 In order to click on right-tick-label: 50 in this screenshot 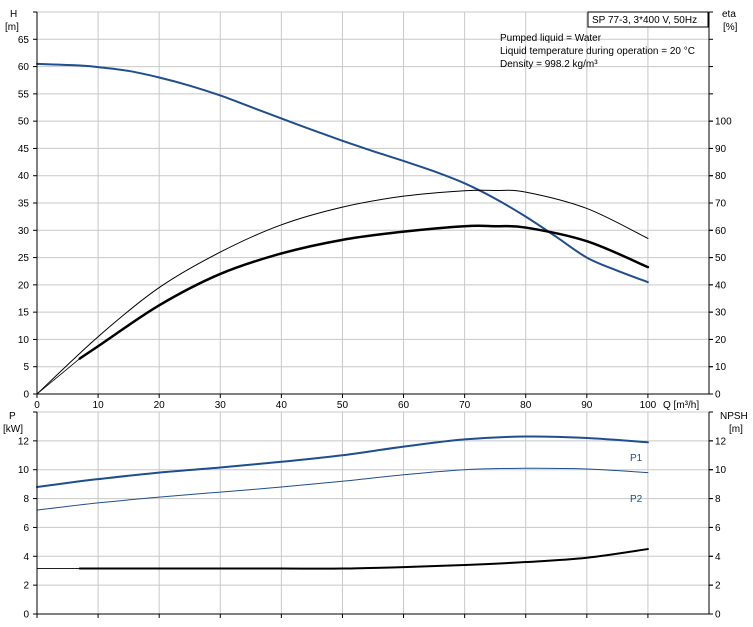, I will do `click(721, 258)`.